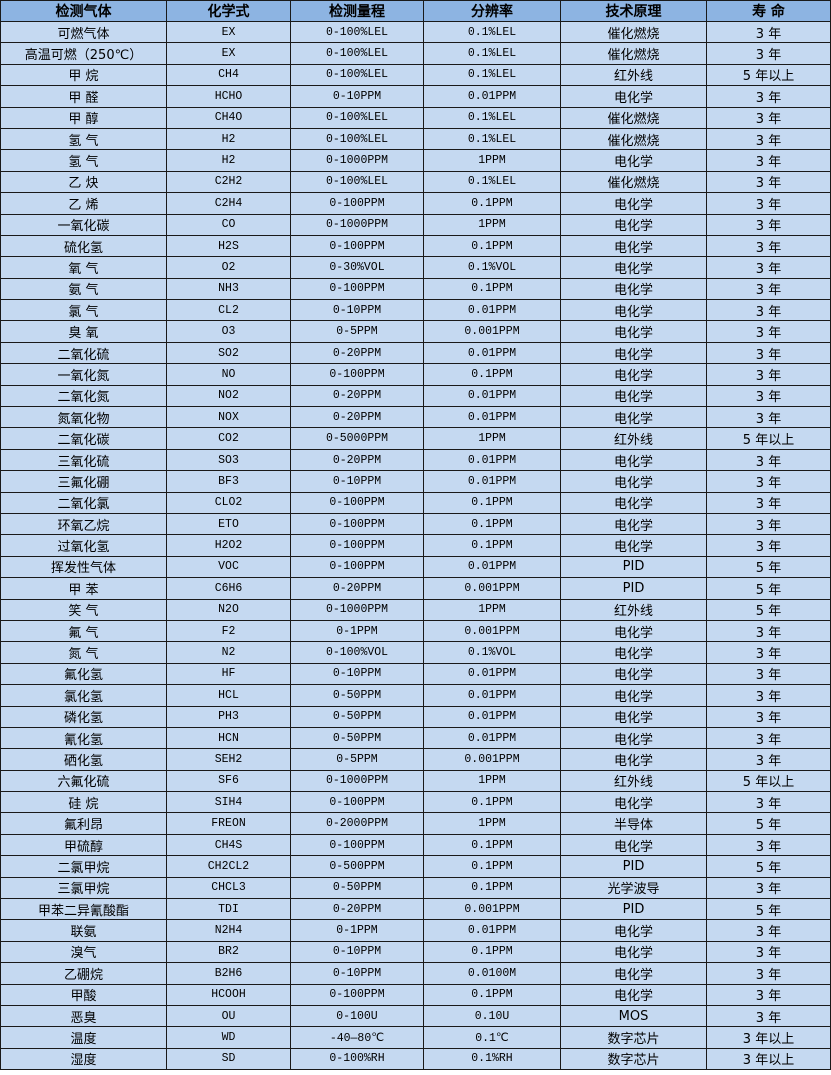  Describe the element at coordinates (83, 738) in the screenshot. I see `gas-cell: 氰化氢` at that location.